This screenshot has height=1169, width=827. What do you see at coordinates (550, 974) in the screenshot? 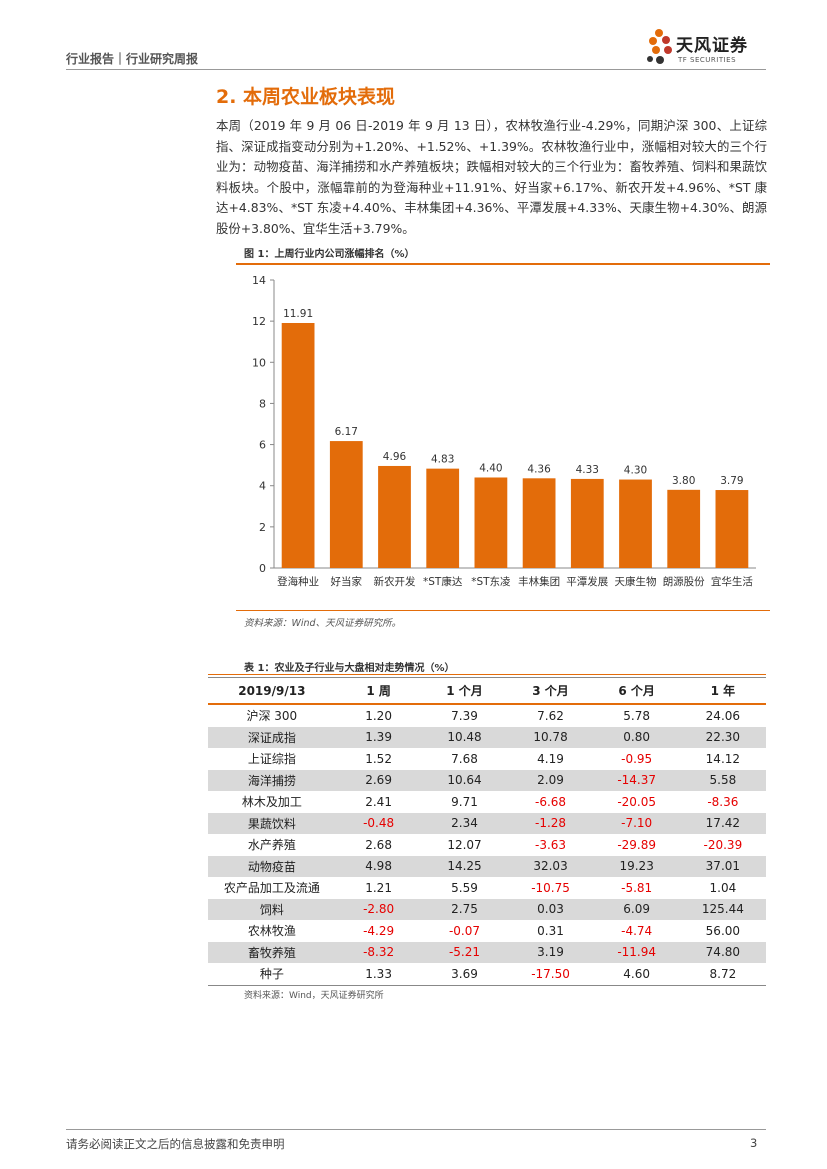
I see `table-cell: -17.50` at bounding box center [550, 974].